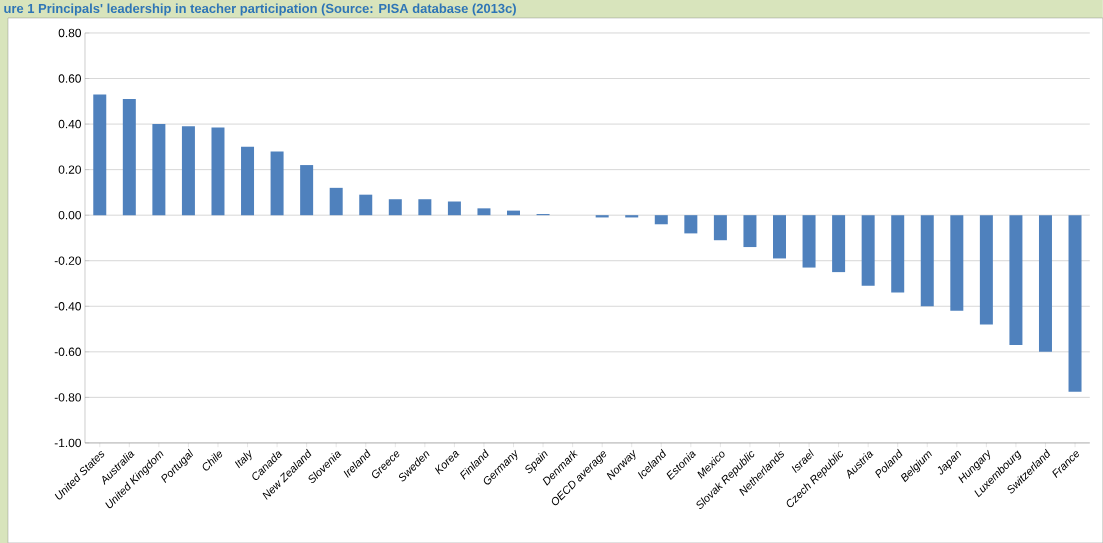 The width and height of the screenshot is (1103, 543). What do you see at coordinates (68, 397) in the screenshot?
I see `y-tick-label: -0.80` at bounding box center [68, 397].